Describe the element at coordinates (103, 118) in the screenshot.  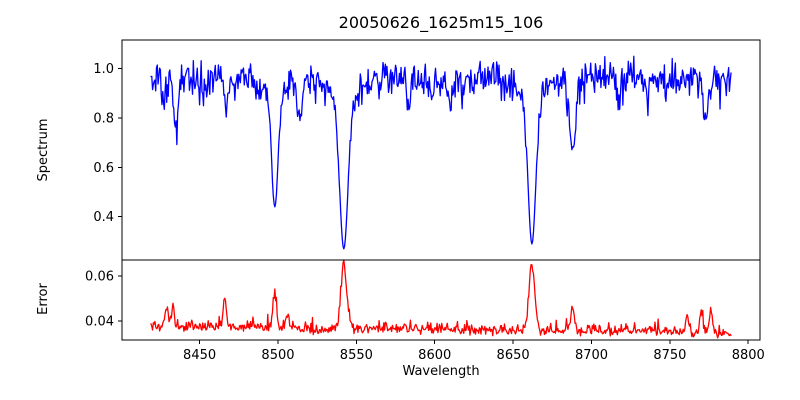
I see `y-tick-label: 0.8` at that location.